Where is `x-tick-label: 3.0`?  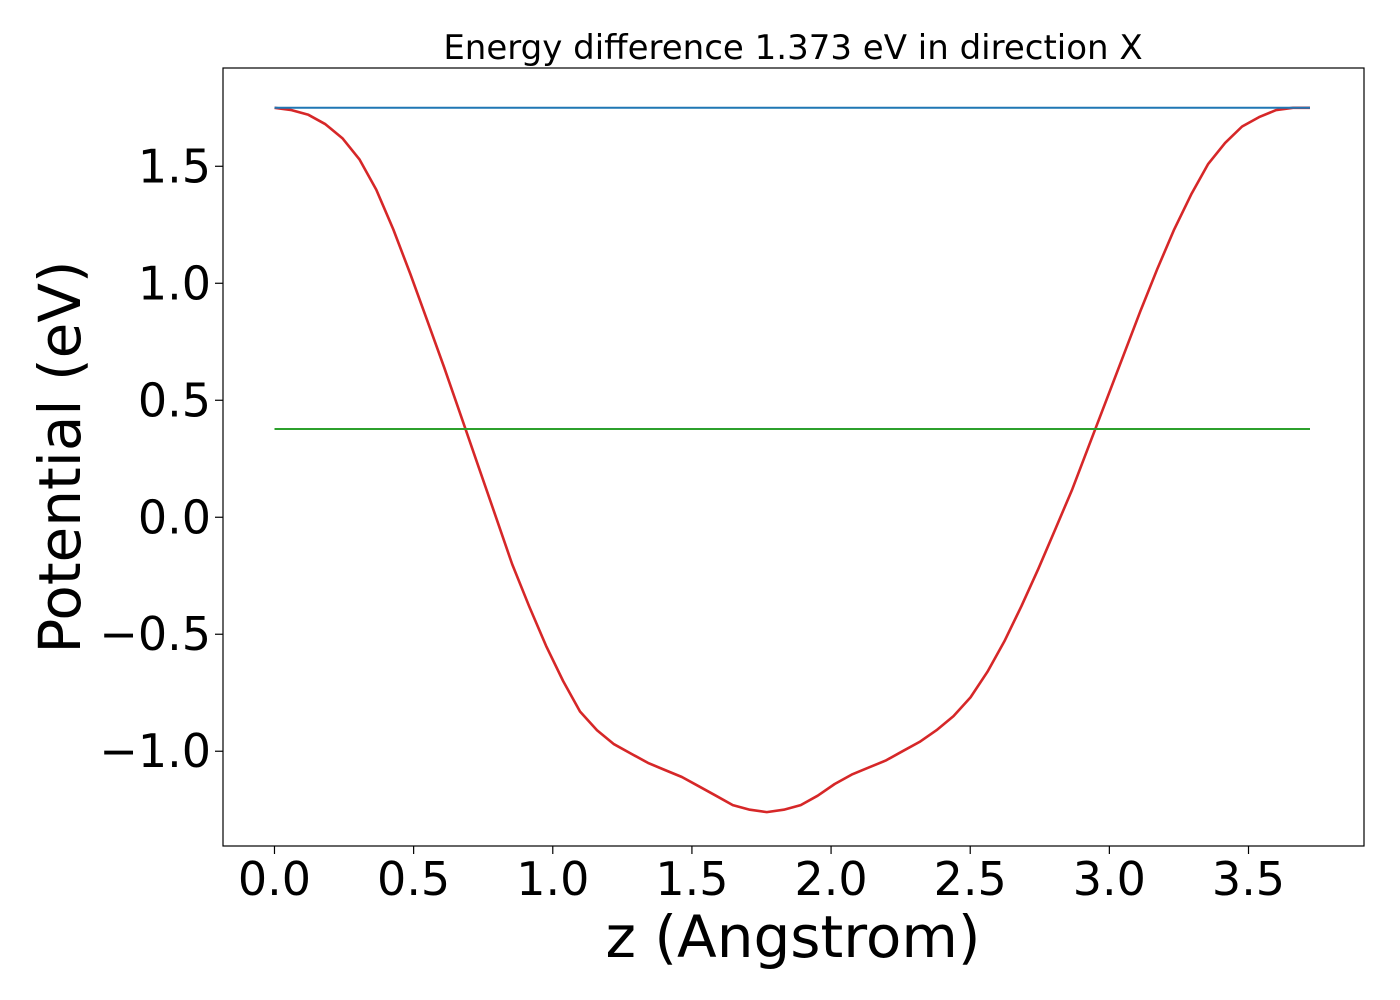
x-tick-label: 3.0 is located at coordinates (1109, 879).